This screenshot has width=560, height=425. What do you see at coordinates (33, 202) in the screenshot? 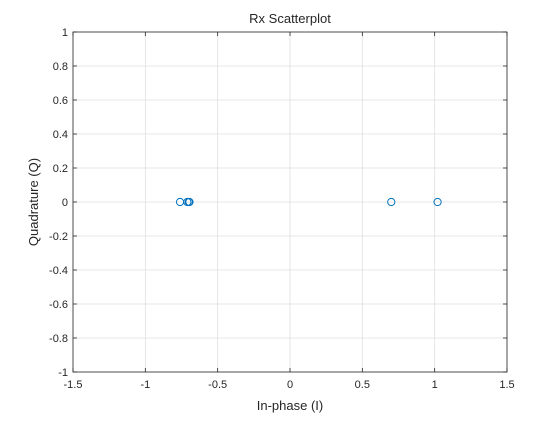
I see `y-axis-label: Quadrature (Q)` at bounding box center [33, 202].